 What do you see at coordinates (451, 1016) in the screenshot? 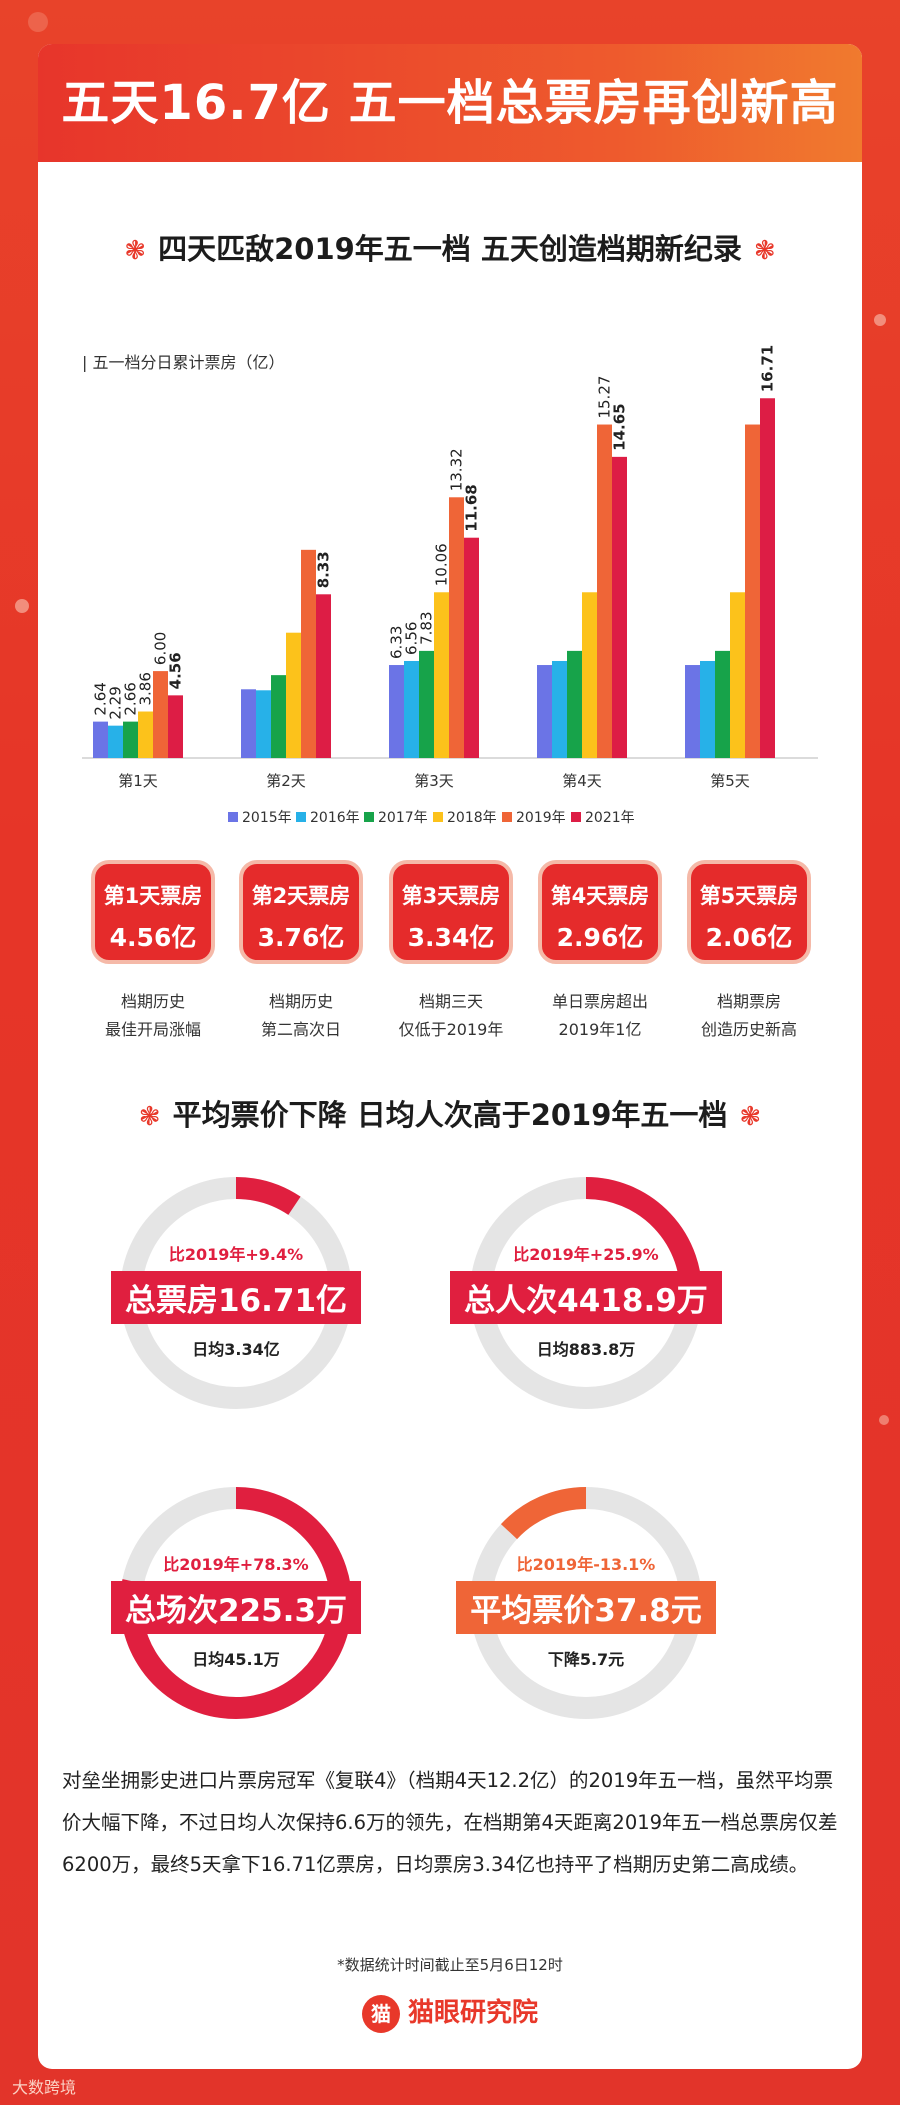
I see `badge-description: 档期三天仅低于2019年` at bounding box center [451, 1016].